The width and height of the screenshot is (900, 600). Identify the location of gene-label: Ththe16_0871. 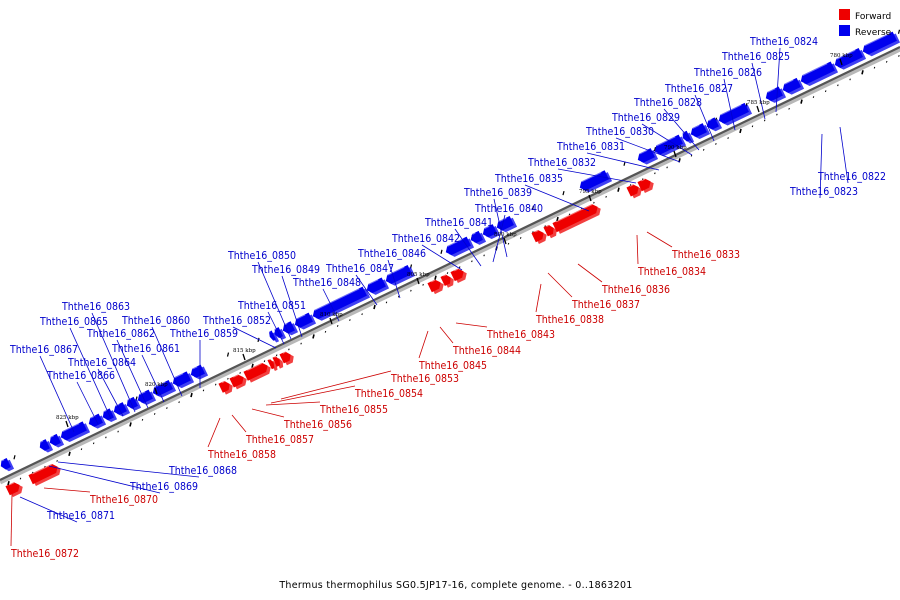
(80, 516).